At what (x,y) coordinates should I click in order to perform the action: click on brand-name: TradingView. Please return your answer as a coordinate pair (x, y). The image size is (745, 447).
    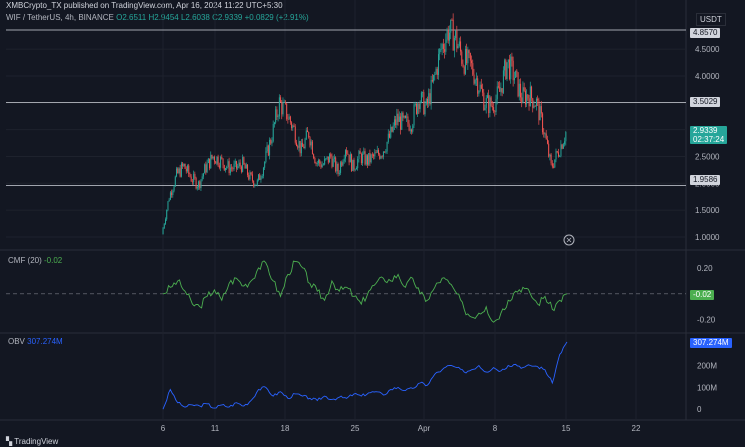
    Looking at the image, I should click on (36, 441).